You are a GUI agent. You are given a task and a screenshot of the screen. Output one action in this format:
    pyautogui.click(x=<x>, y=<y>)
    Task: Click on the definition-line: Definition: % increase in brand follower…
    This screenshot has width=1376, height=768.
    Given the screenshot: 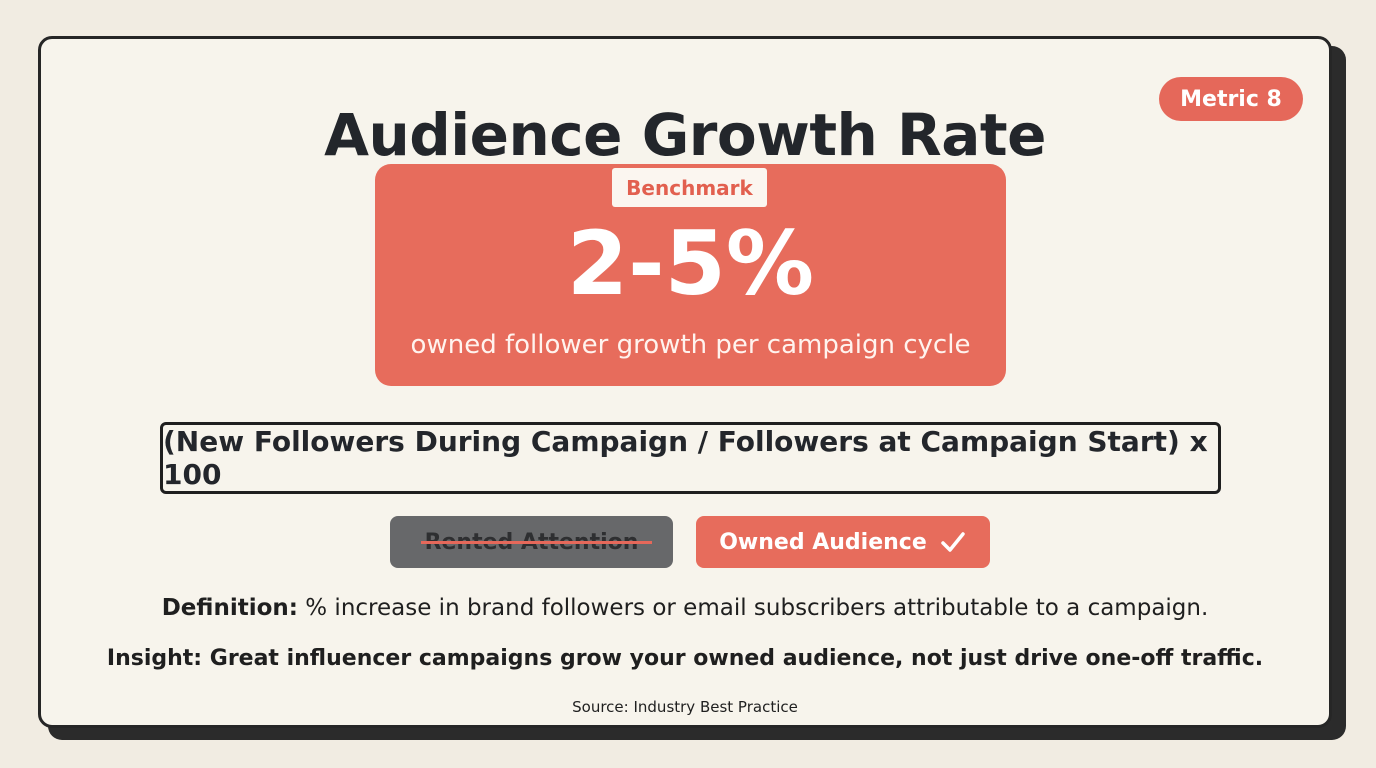 What is the action you would take?
    pyautogui.click(x=685, y=608)
    